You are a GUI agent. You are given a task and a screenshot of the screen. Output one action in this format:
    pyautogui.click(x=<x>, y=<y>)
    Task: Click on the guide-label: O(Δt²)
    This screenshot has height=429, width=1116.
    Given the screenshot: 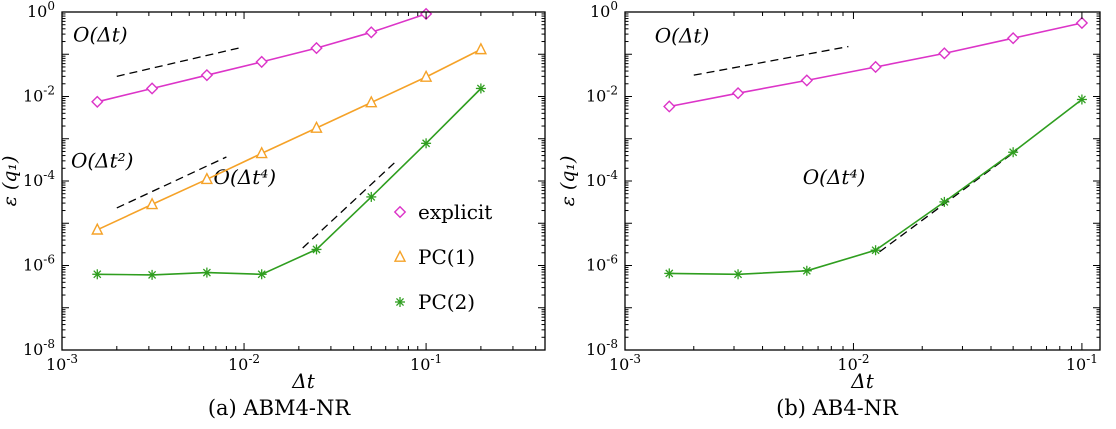 What is the action you would take?
    pyautogui.click(x=102, y=160)
    